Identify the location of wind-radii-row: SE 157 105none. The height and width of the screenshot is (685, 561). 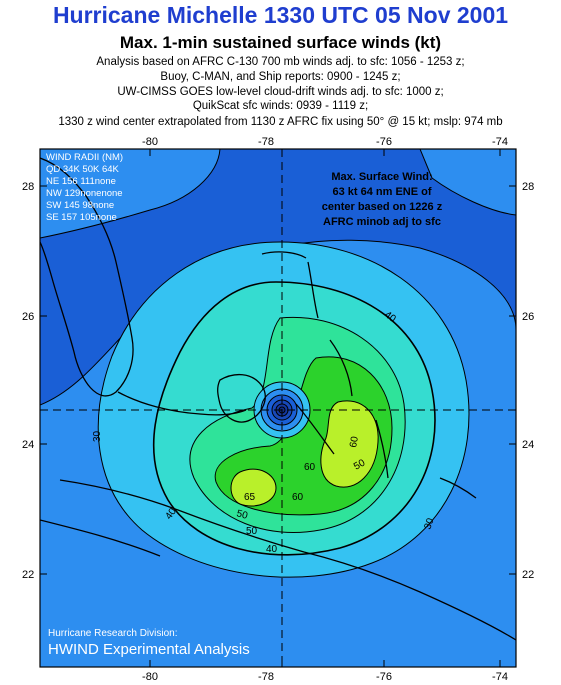
(81, 217).